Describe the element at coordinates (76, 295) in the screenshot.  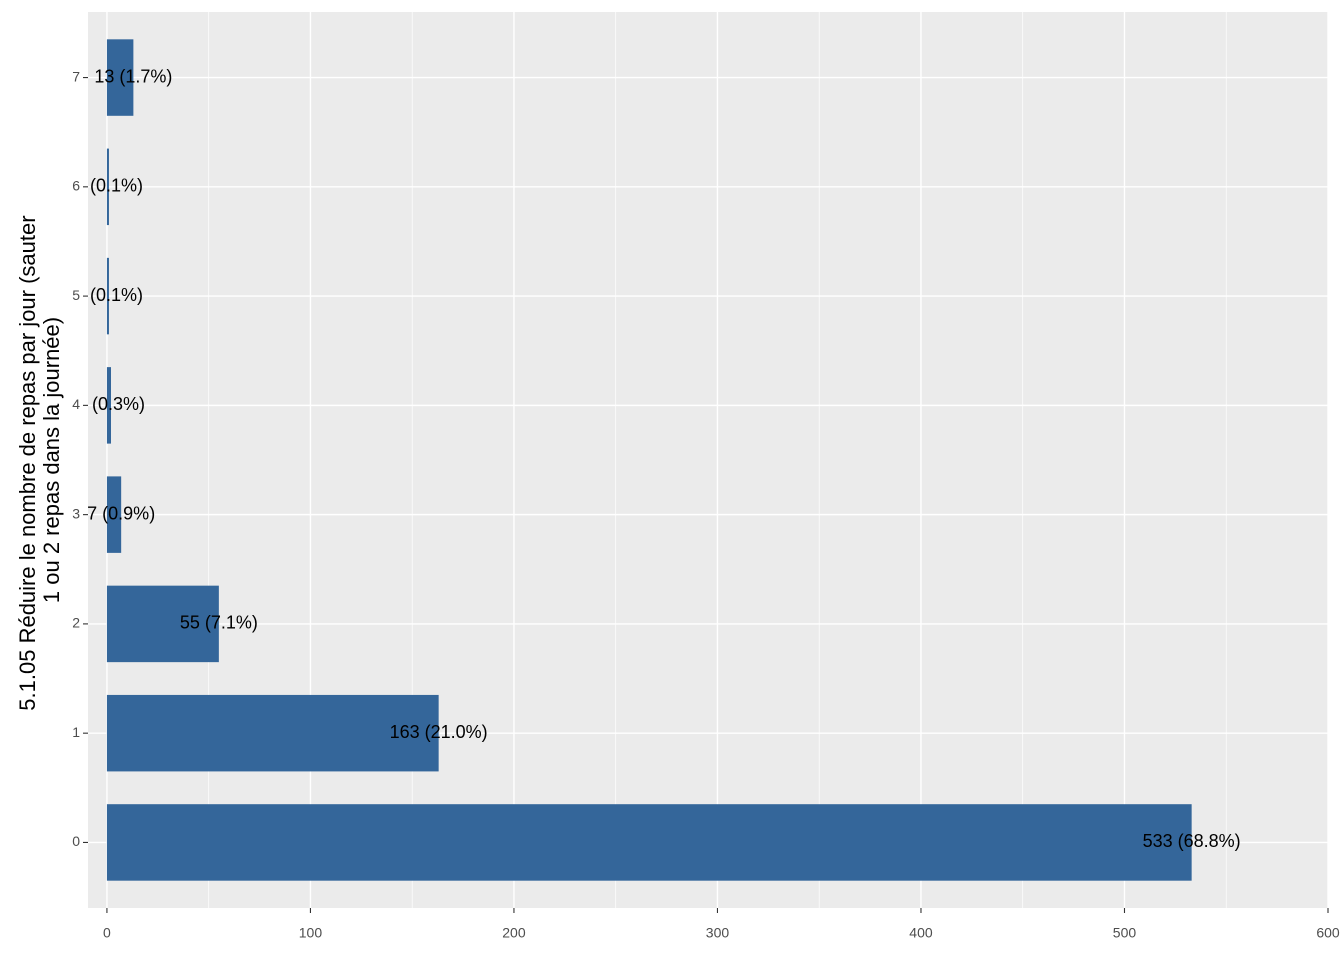
I see `y-tick-label: 5` at that location.